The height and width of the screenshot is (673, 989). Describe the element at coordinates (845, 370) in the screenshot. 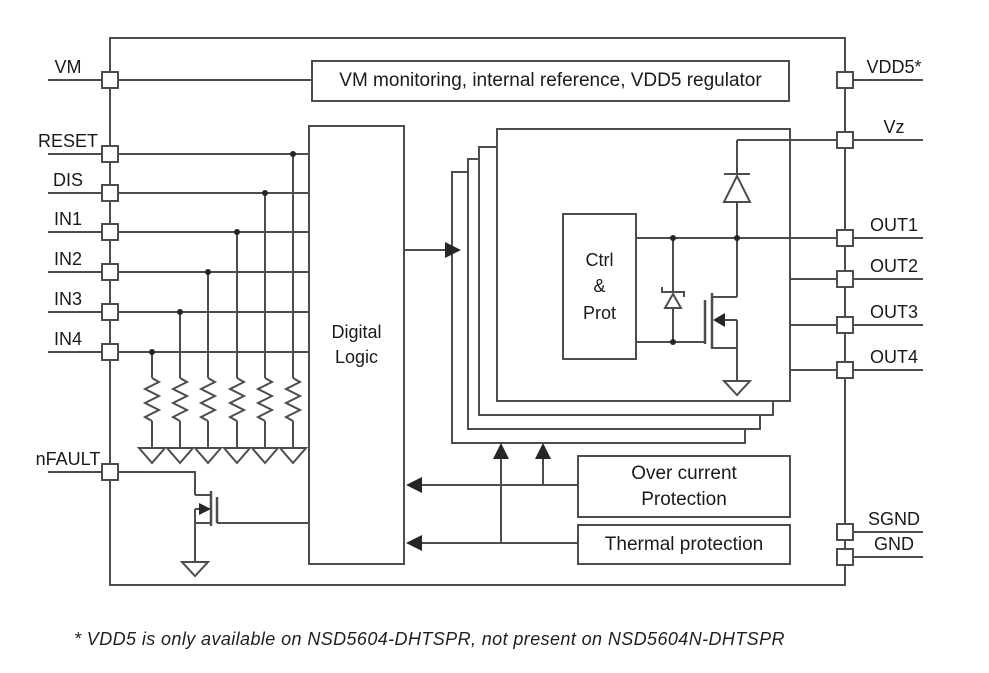

I see `pin-square-out4` at that location.